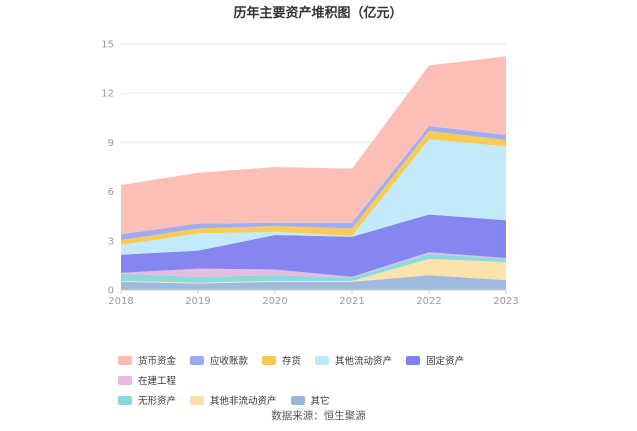 The height and width of the screenshot is (431, 637). Describe the element at coordinates (313, 265) in the screenshot. I see `area-在建工程` at that location.